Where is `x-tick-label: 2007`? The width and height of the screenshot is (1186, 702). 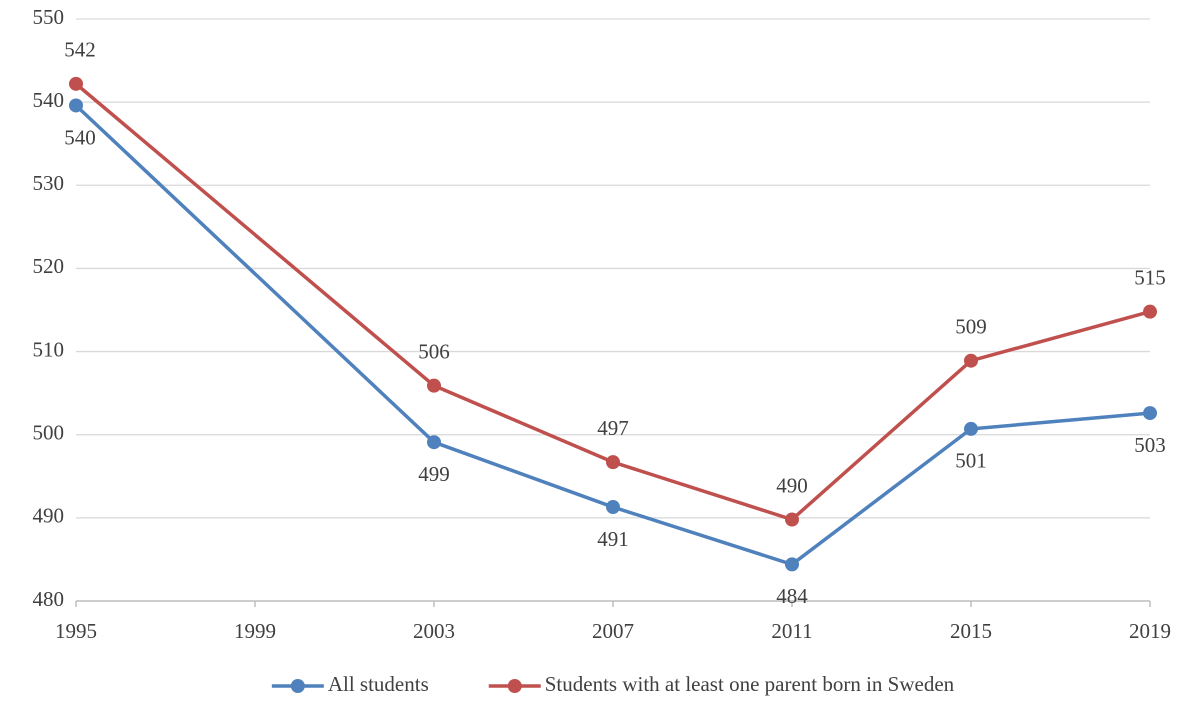 x-tick-label: 2007 is located at coordinates (613, 631).